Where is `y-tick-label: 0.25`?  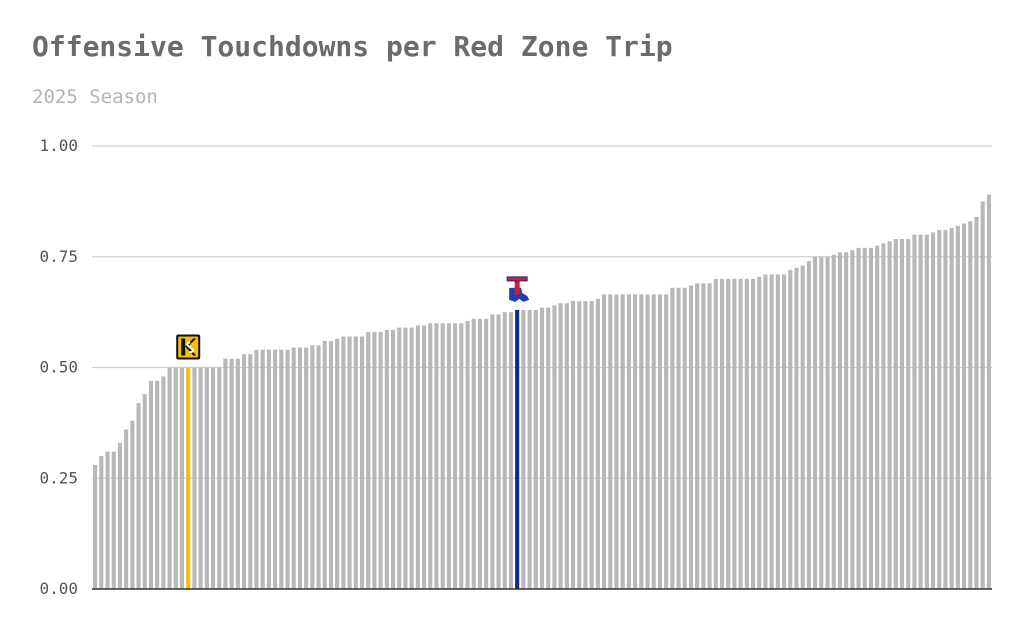 y-tick-label: 0.25 is located at coordinates (58, 477).